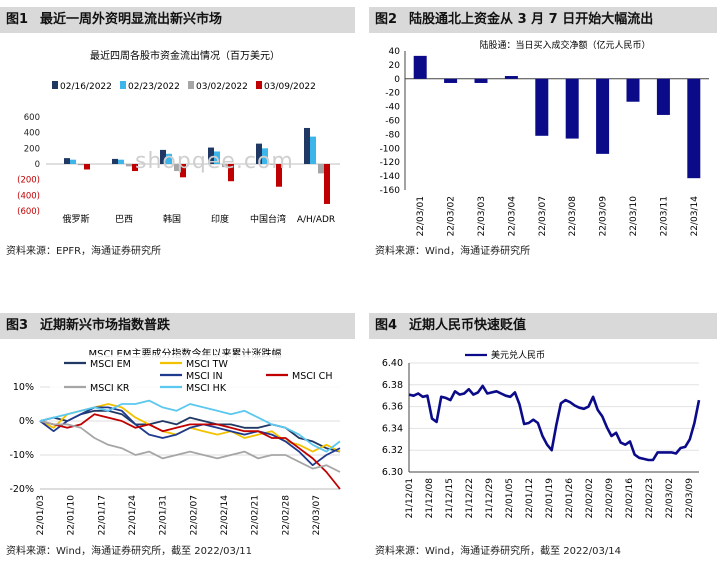  I want to click on figure-title: 最近一周外资明显流出新兴市场, so click(131, 19).